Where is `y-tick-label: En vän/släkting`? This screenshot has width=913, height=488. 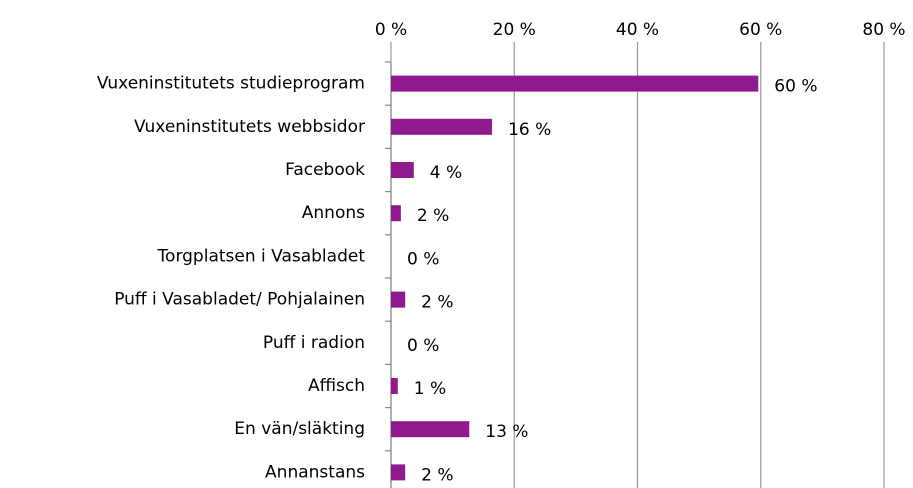
y-tick-label: En vän/släkting is located at coordinates (299, 429).